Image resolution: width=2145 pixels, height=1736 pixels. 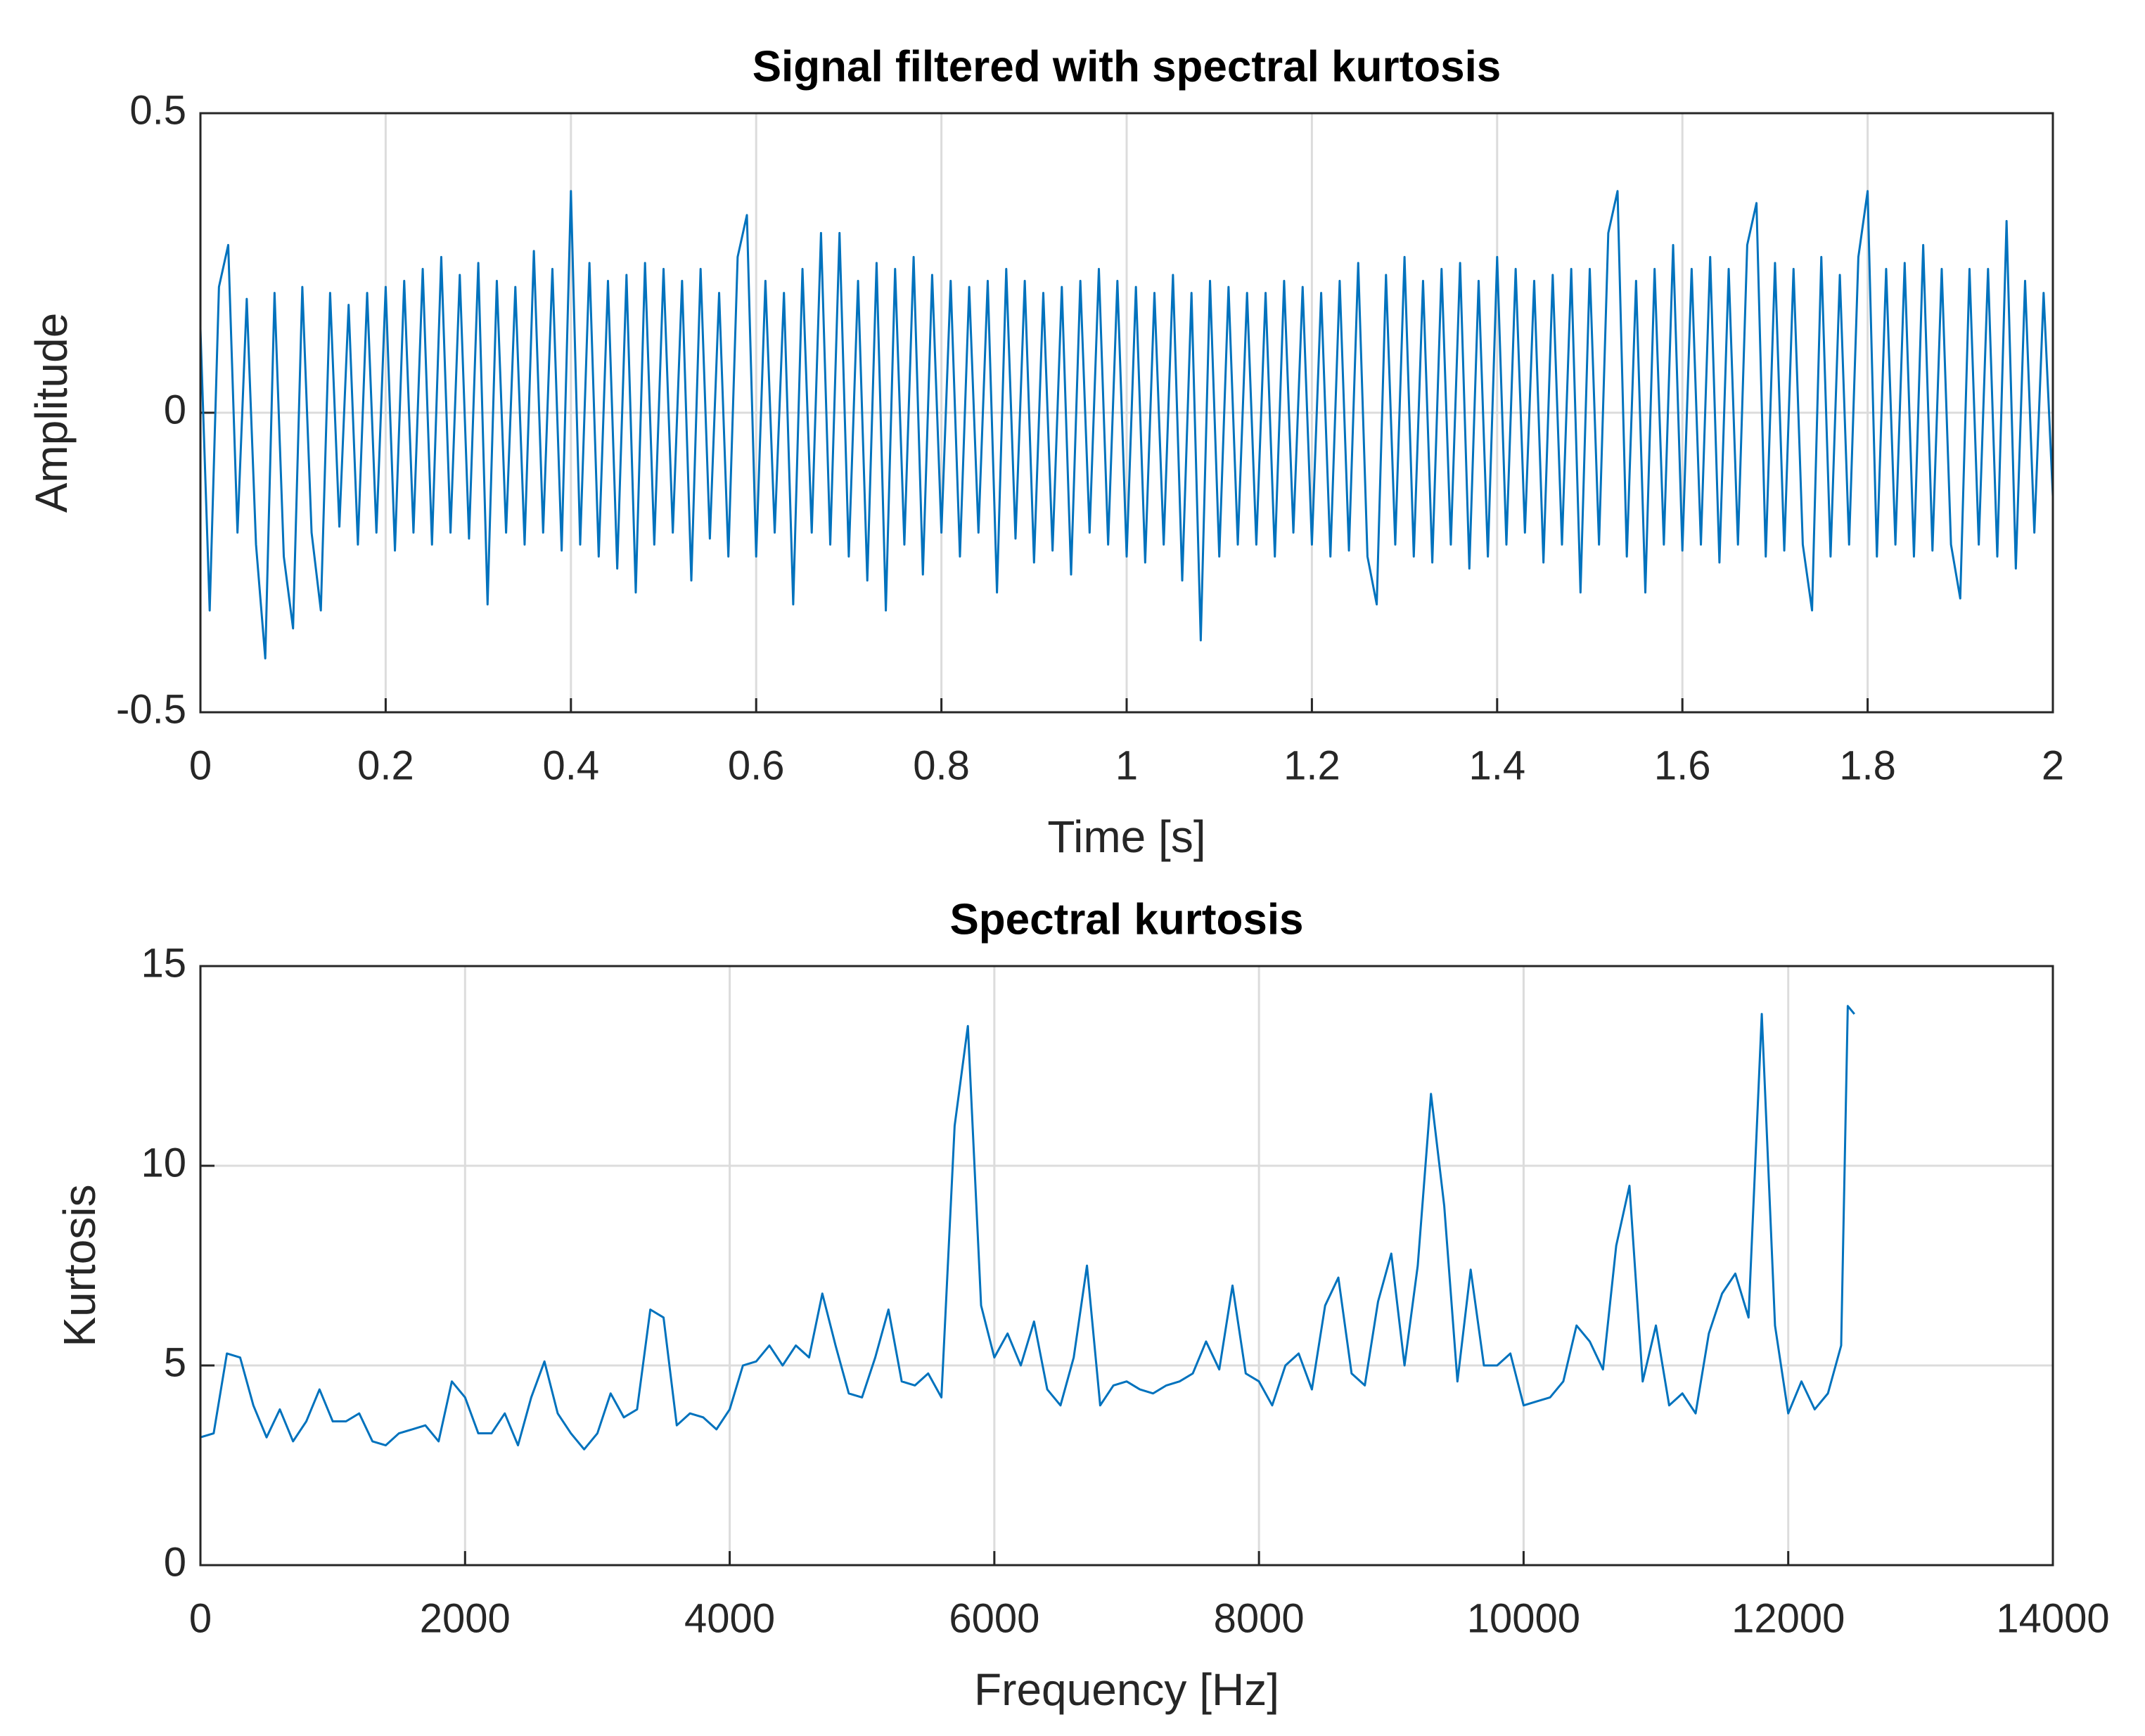 I want to click on x-tick-label: 6000, so click(x=994, y=1618).